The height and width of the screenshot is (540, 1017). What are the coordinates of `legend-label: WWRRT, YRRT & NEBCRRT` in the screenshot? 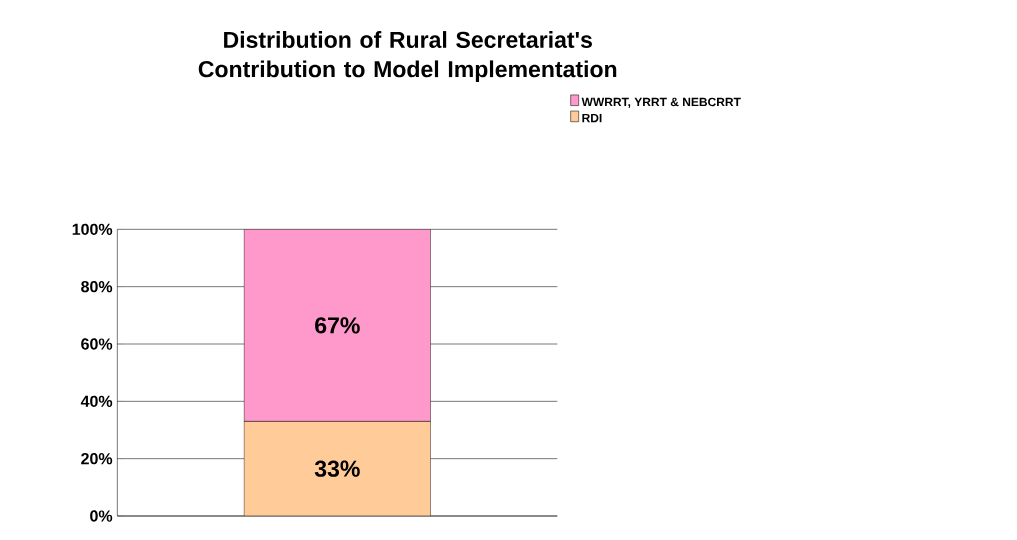 It's located at (661, 102).